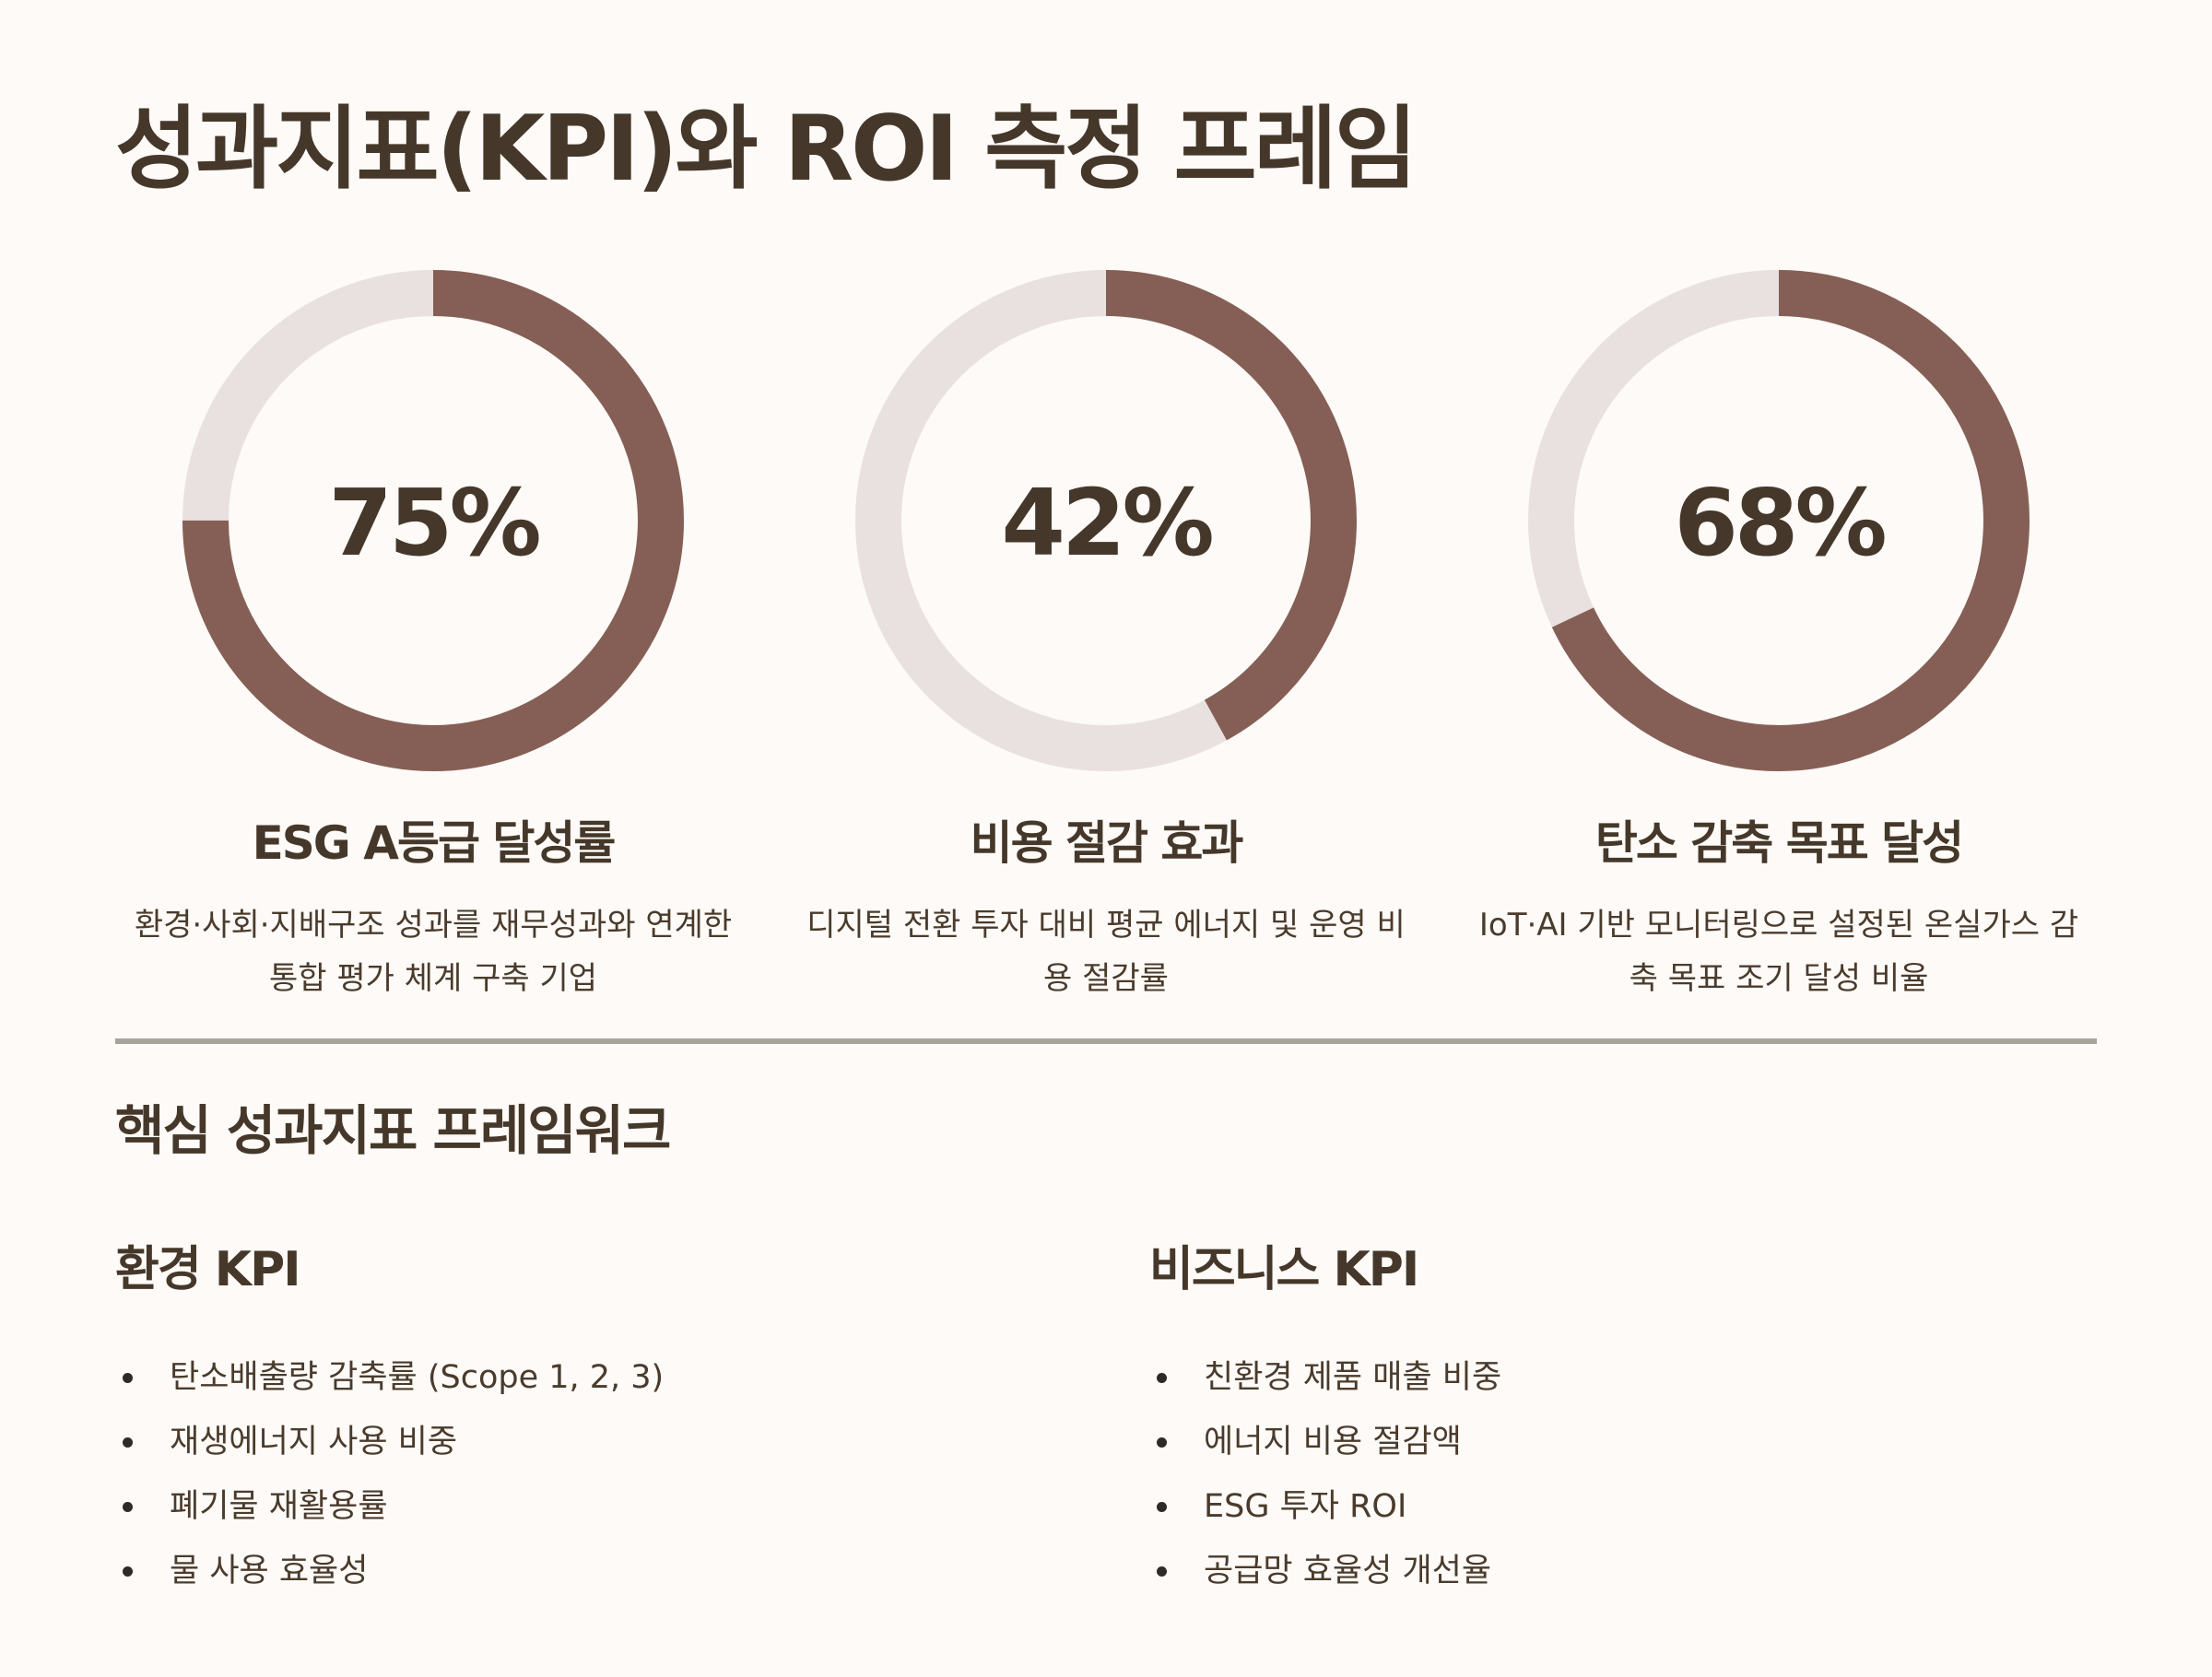 The width and height of the screenshot is (2212, 1677). Describe the element at coordinates (530, 1442) in the screenshot. I see `list-item: 재생에너지 사용 비중` at that location.